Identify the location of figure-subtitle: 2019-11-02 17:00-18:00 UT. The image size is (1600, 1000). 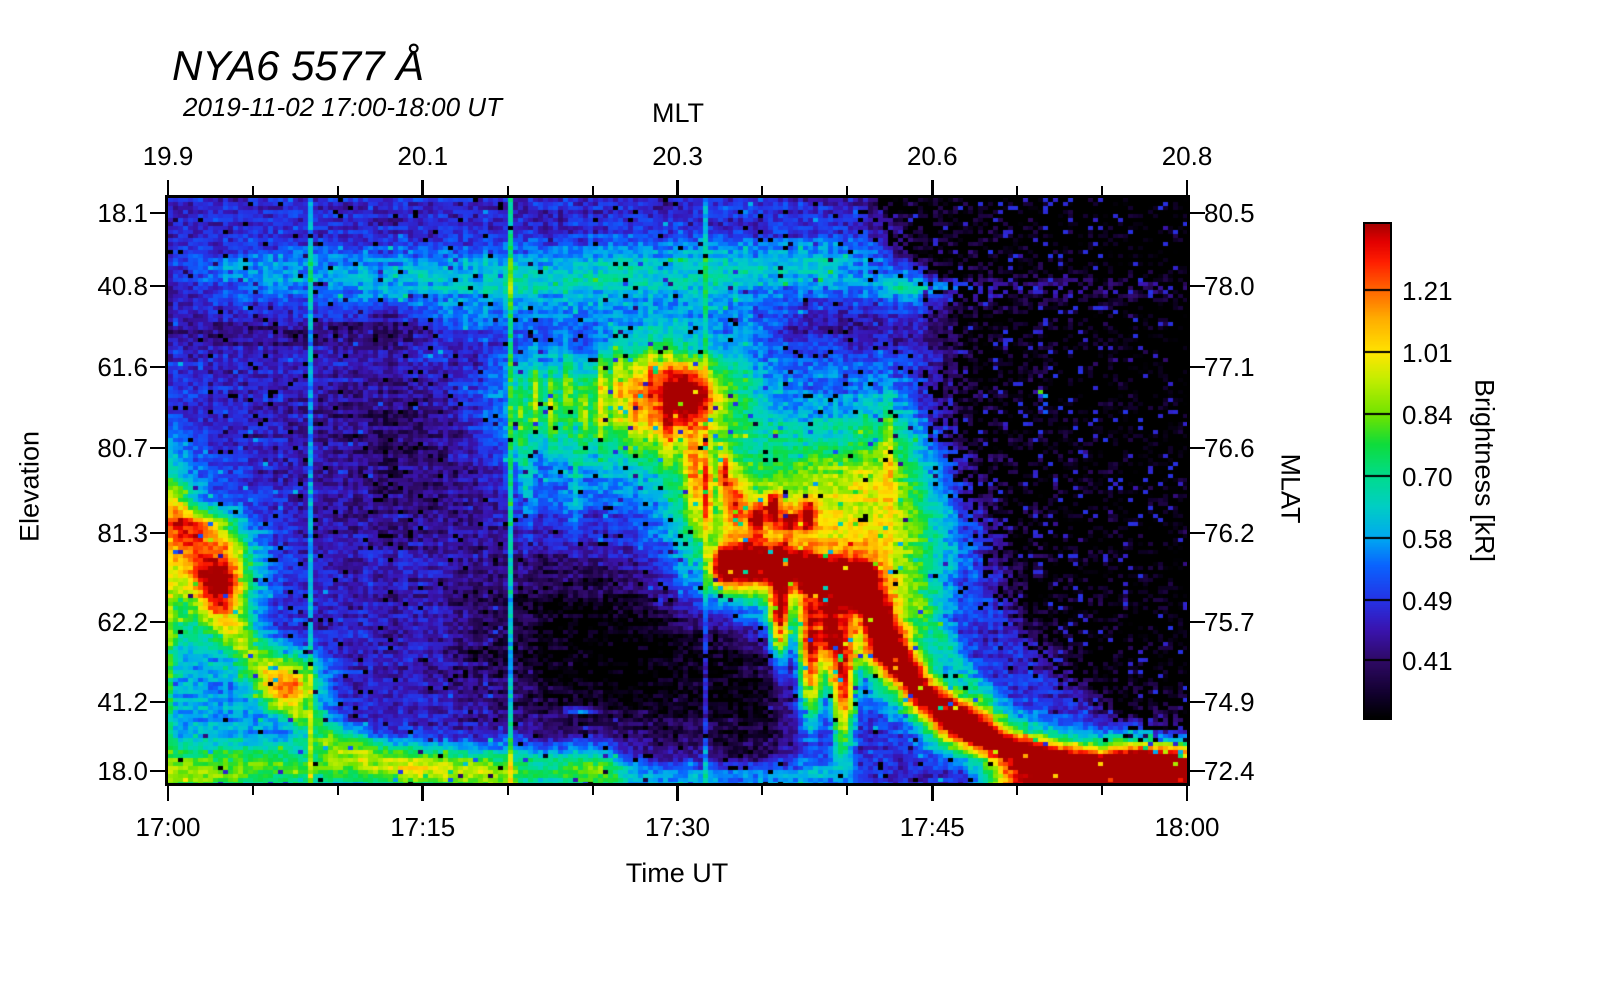
(342, 107).